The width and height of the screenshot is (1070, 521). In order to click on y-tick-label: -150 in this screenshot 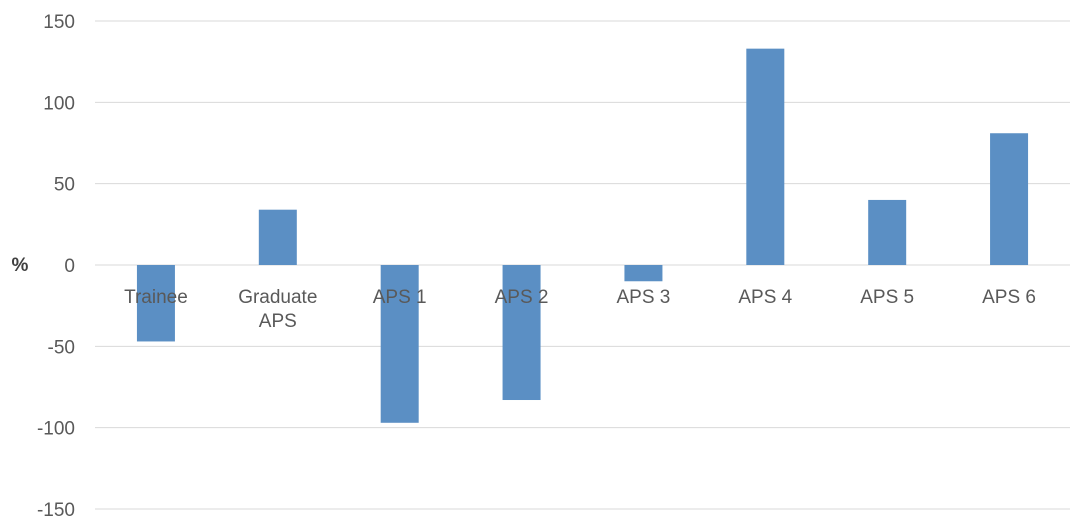, I will do `click(56, 510)`.